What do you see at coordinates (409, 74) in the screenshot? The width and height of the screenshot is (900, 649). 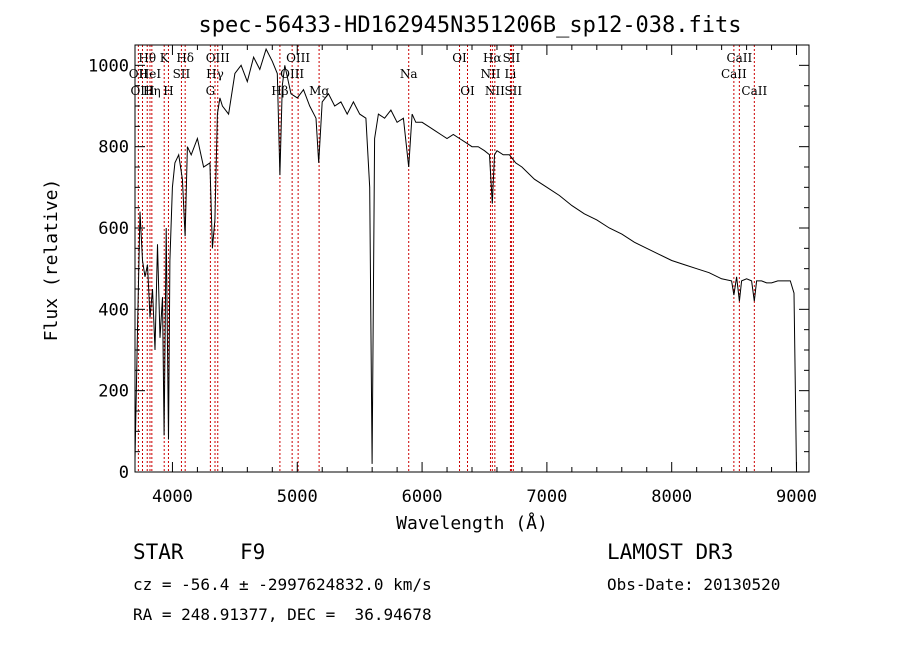 I see `line-marker-label-16: Na` at bounding box center [409, 74].